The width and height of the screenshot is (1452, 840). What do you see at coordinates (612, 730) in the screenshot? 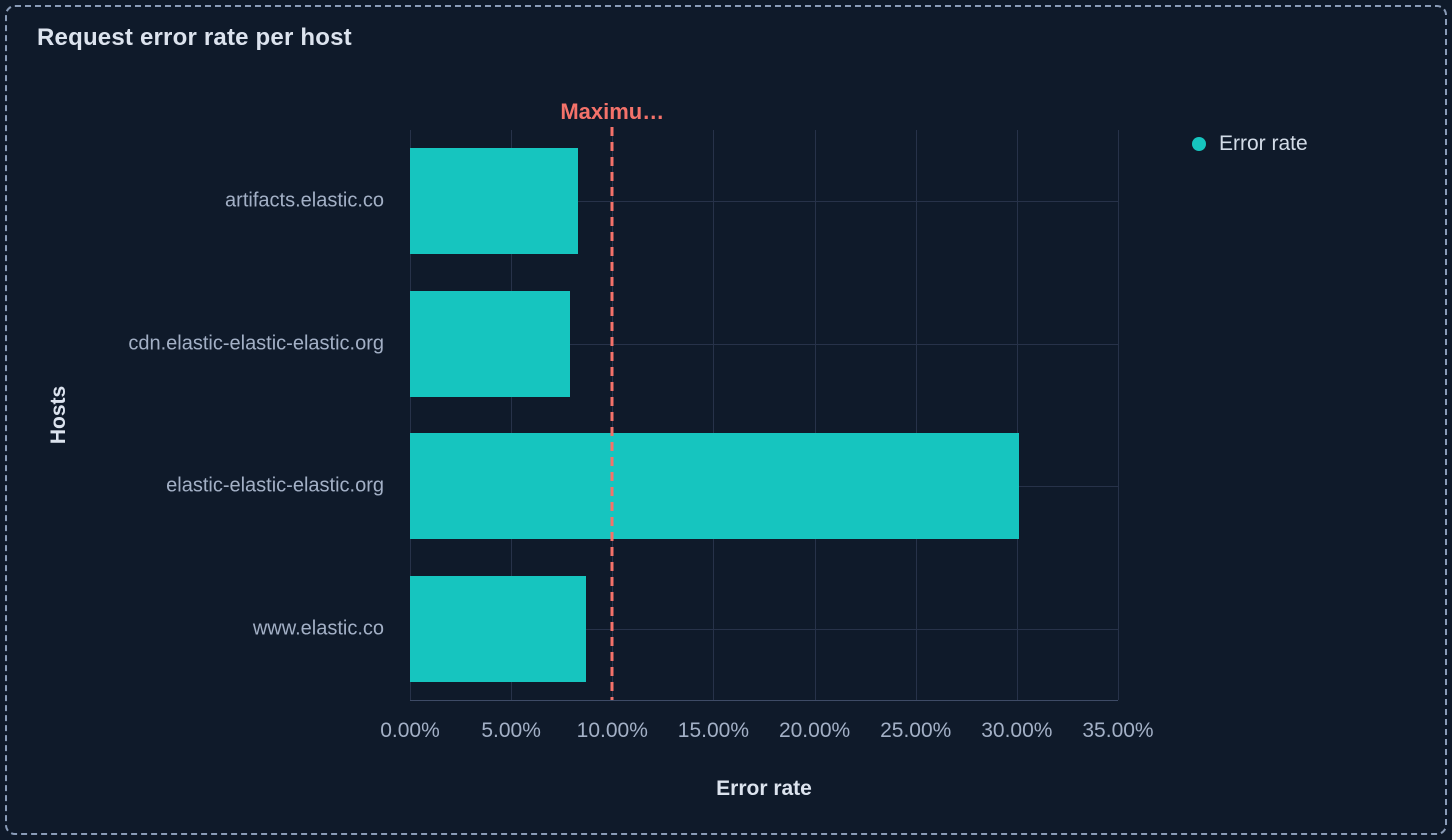
I see `x-tick-label: 10.00%` at bounding box center [612, 730].